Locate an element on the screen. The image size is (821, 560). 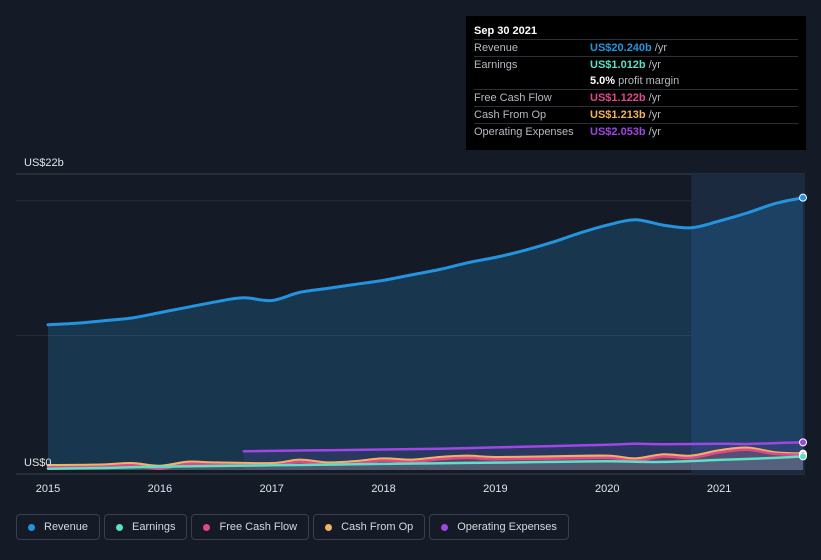
tooltip-row: Free Cash Flow US$1.122b/yr is located at coordinates (636, 97).